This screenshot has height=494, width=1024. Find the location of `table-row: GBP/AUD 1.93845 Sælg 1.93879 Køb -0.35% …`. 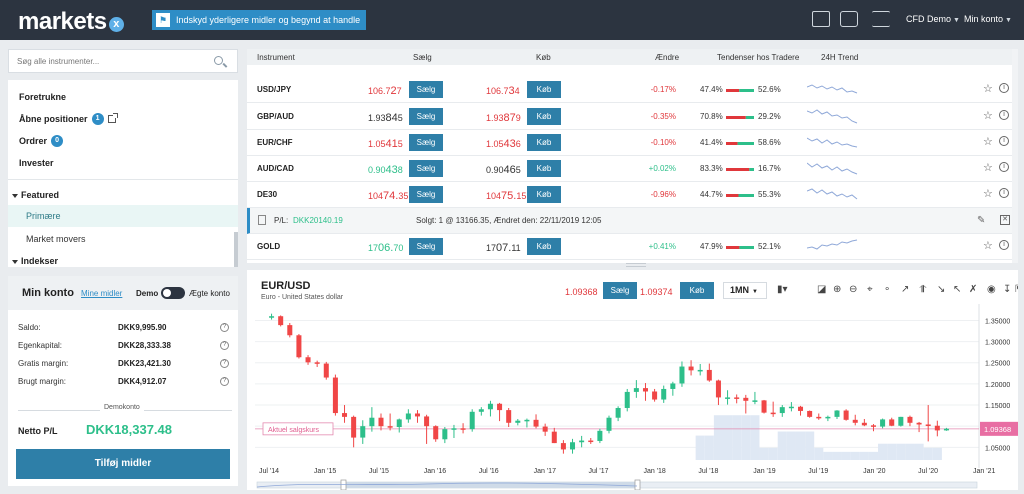

table-row: GBP/AUD 1.93845 Sælg 1.93879 Køb -0.35% … is located at coordinates (632, 117).